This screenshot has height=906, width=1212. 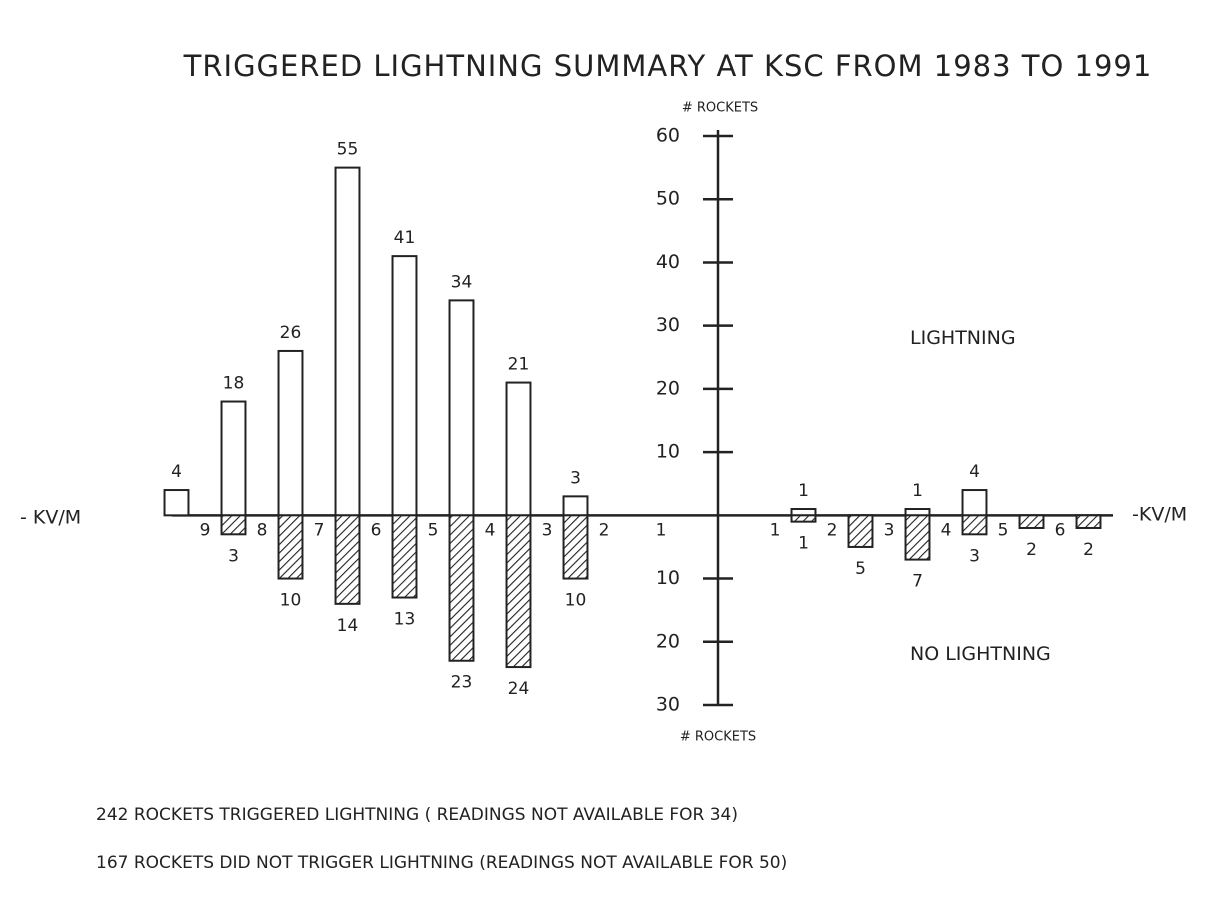 I want to click on data-label: 55, so click(x=348, y=150).